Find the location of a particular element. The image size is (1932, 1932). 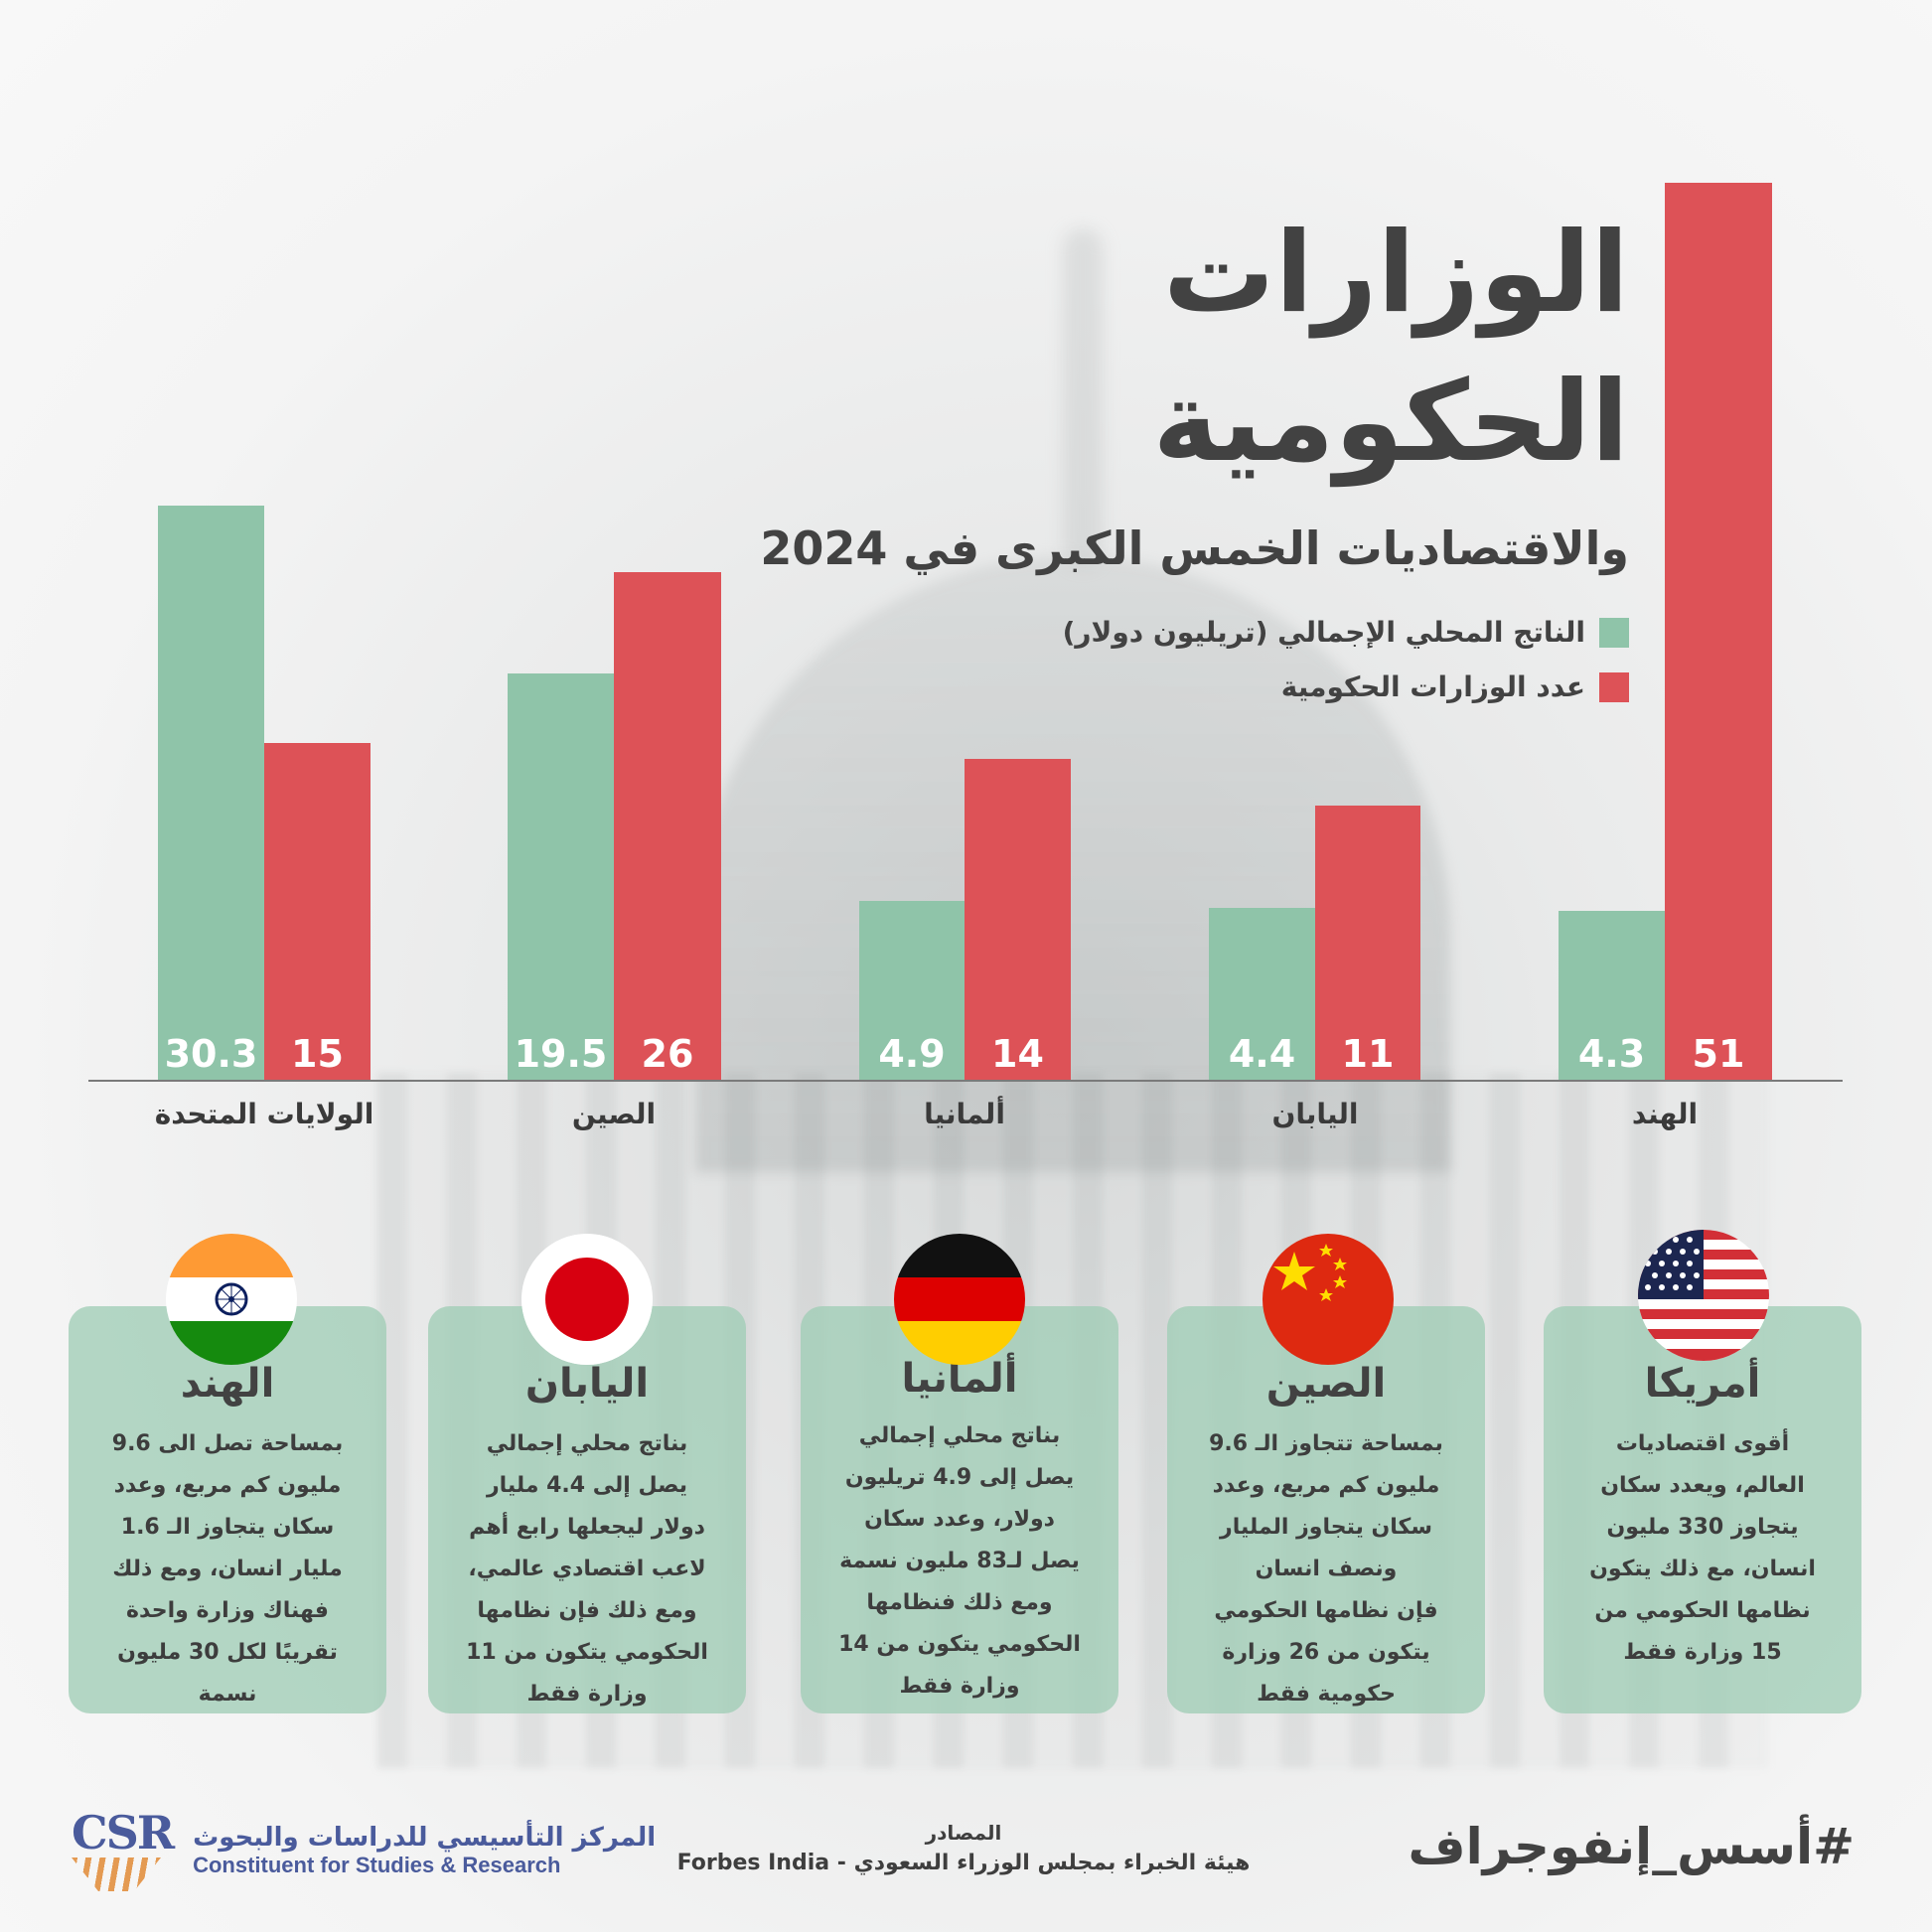

card-line: يصل إلى 4.9 تريليون is located at coordinates (959, 1477).